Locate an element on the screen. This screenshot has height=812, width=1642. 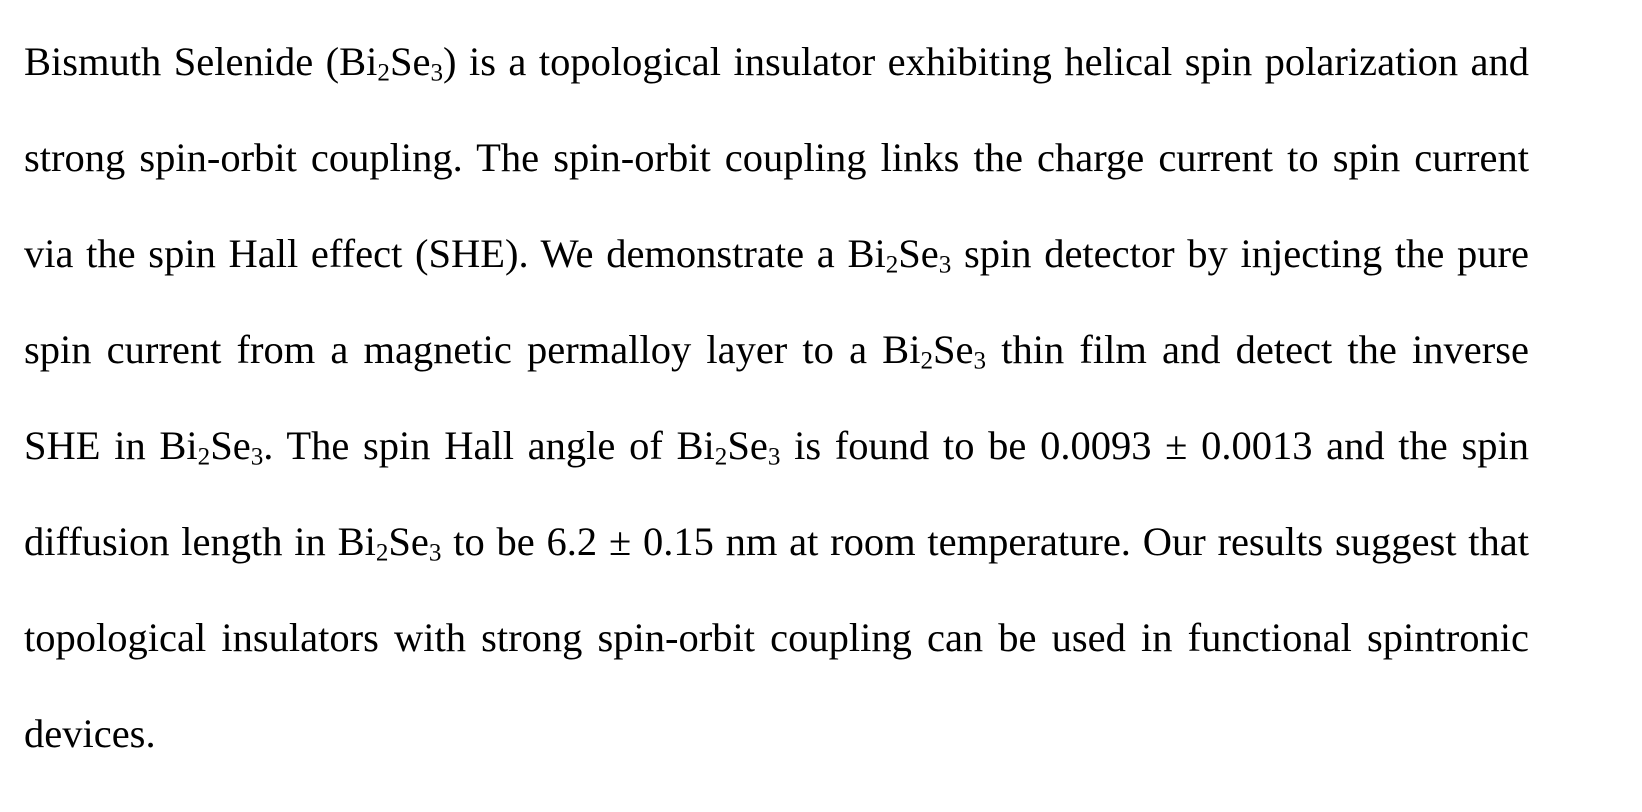
text-span: . The spin Hall angle of Bi is located at coordinates (489, 445).